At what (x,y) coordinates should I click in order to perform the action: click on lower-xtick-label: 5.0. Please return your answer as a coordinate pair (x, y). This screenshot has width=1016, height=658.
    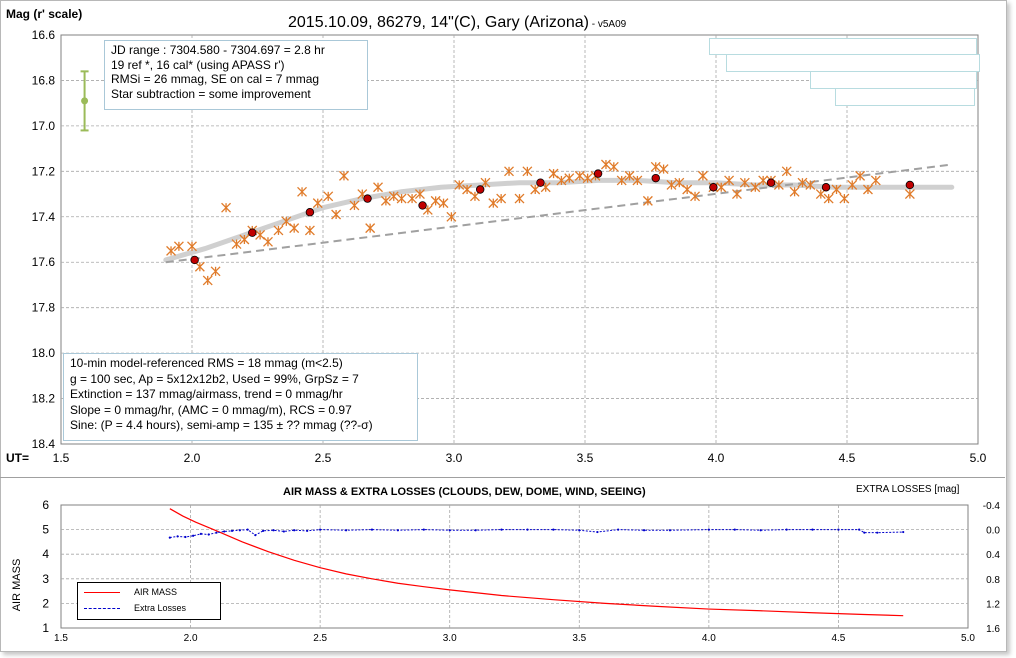
    Looking at the image, I should click on (968, 638).